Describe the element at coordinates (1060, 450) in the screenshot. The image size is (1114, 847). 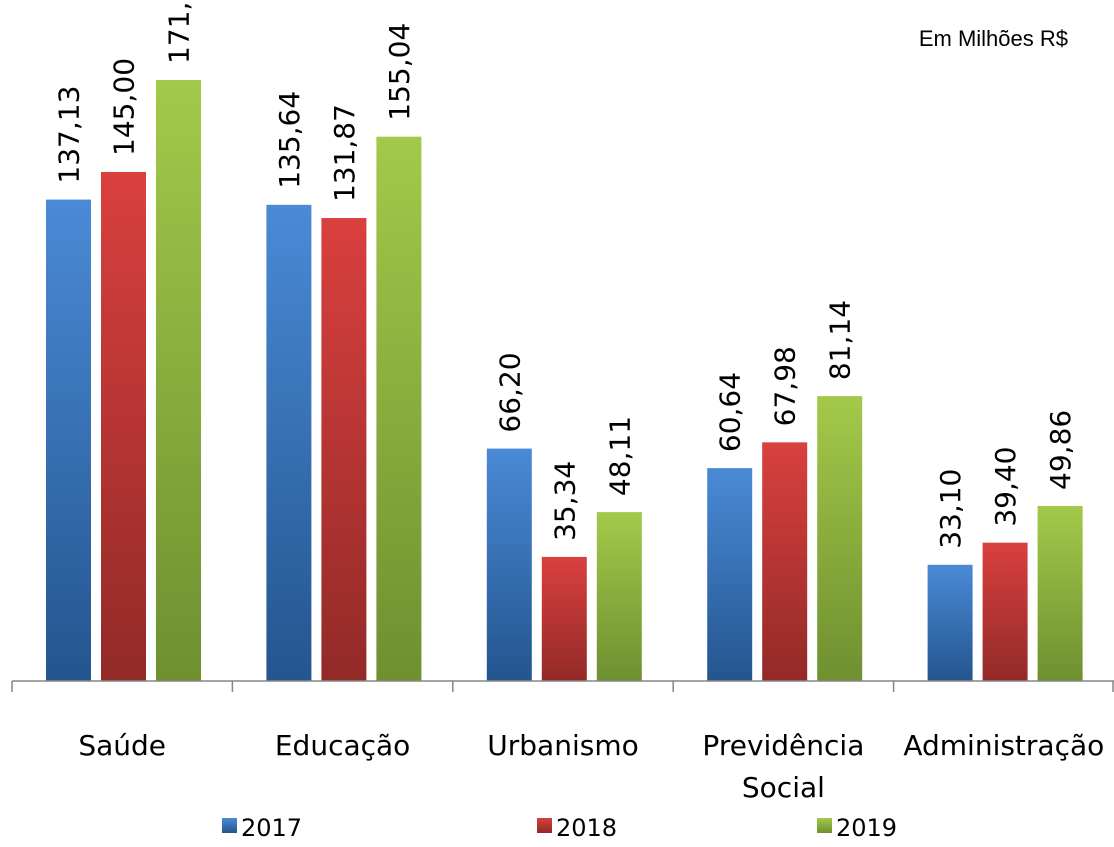
I see `data-label: 49,86` at that location.